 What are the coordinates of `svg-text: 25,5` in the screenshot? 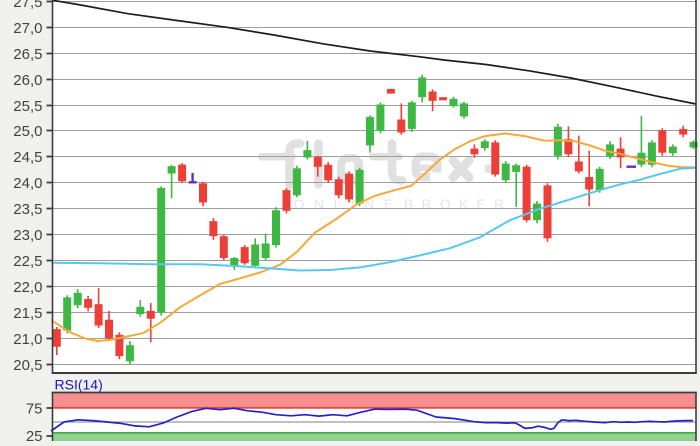 It's located at (27, 106).